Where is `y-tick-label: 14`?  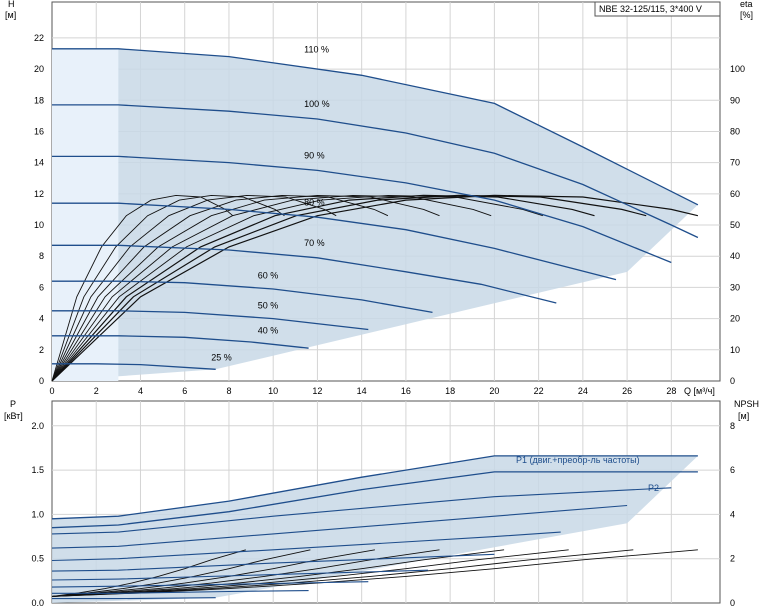 y-tick-label: 14 is located at coordinates (39, 163).